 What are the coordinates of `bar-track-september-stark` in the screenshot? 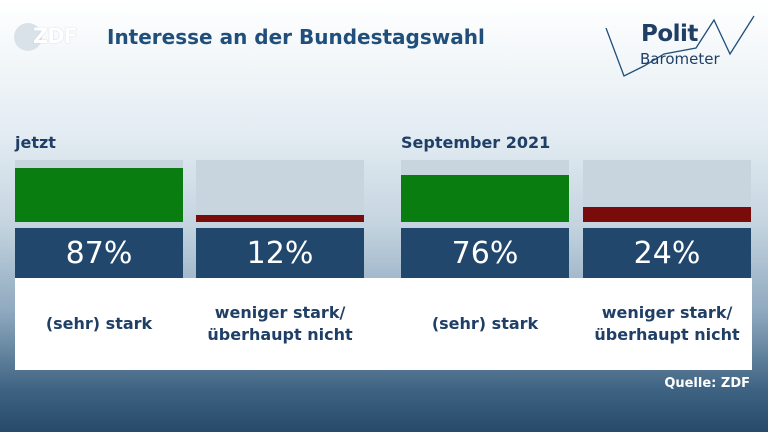 It's located at (485, 191).